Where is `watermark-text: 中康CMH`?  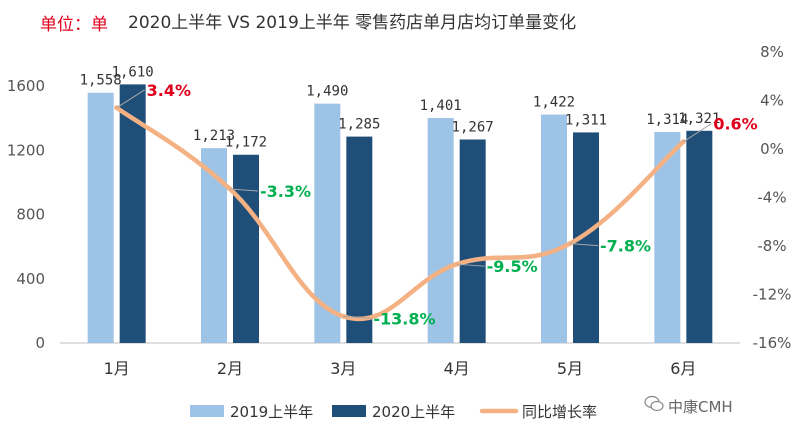
watermark-text: 中康CMH is located at coordinates (700, 407).